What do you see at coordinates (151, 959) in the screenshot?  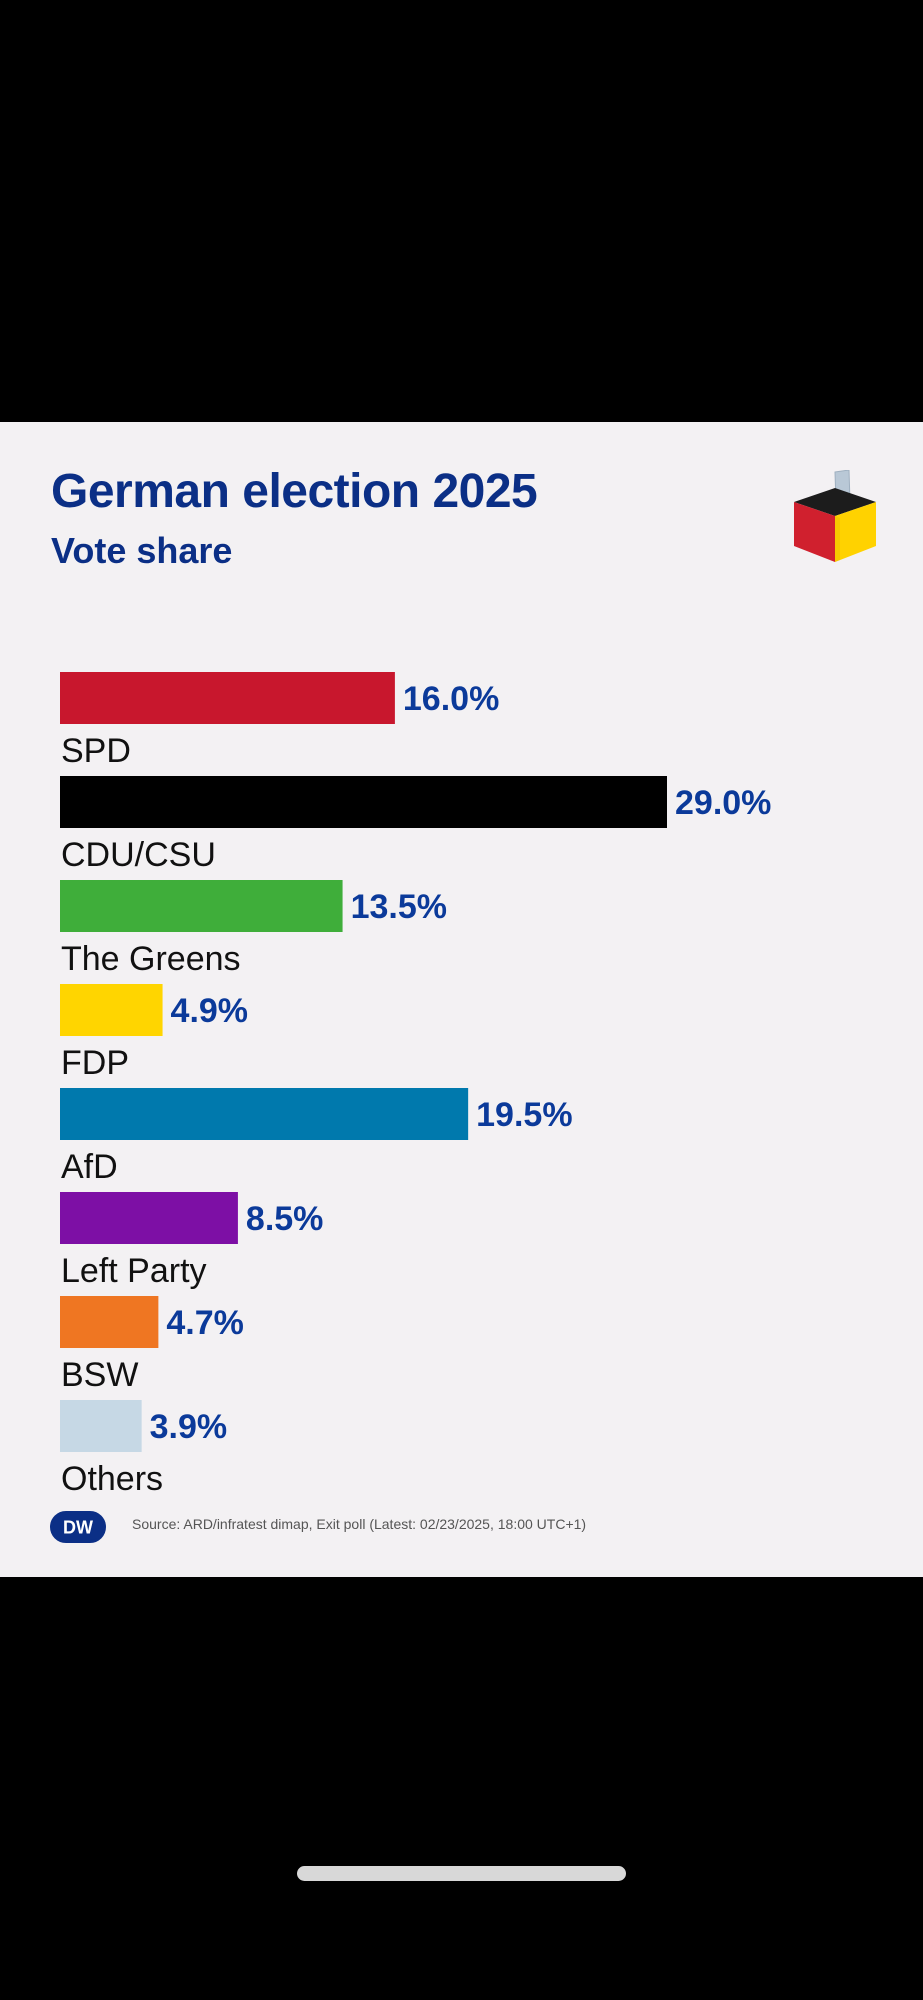 I see `category-label: The Greens` at bounding box center [151, 959].